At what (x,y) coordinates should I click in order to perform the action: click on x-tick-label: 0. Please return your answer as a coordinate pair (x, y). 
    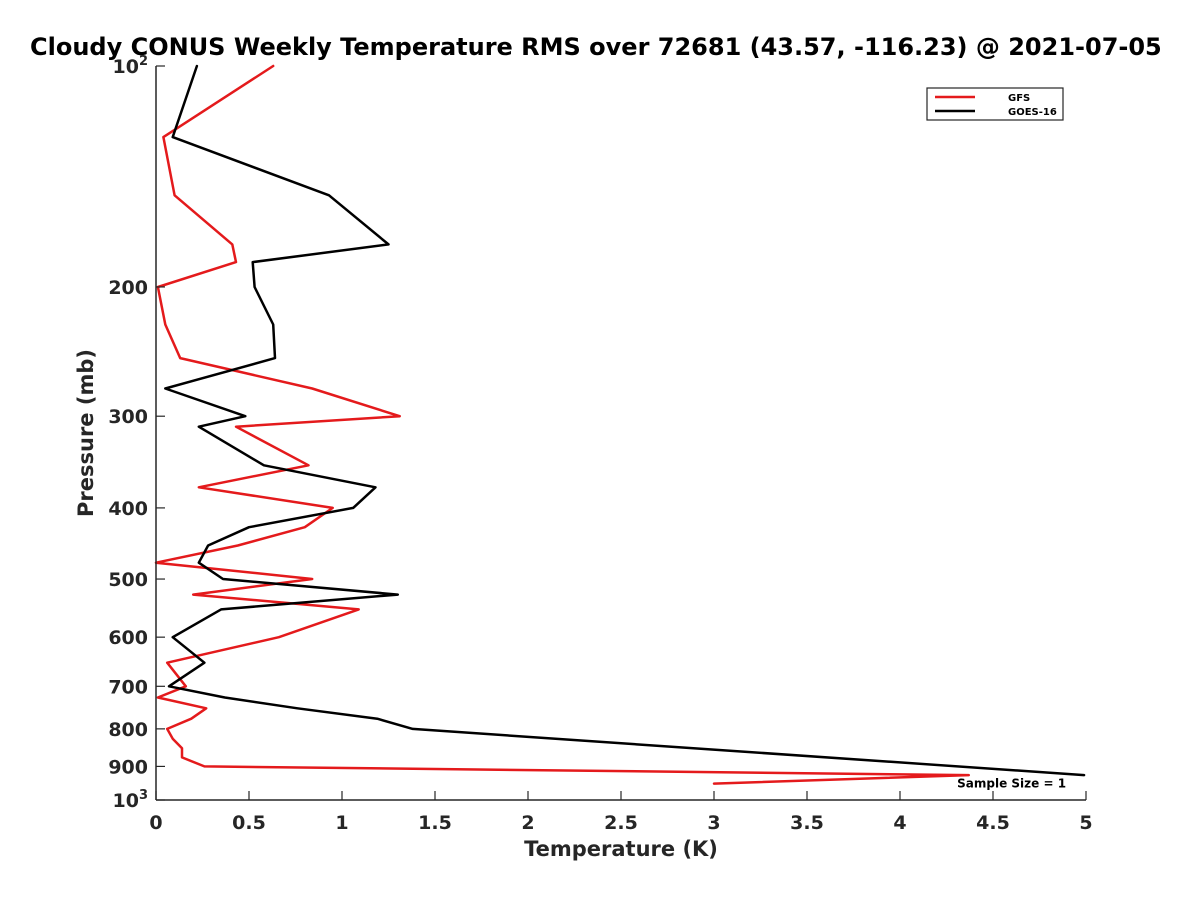
    Looking at the image, I should click on (155, 823).